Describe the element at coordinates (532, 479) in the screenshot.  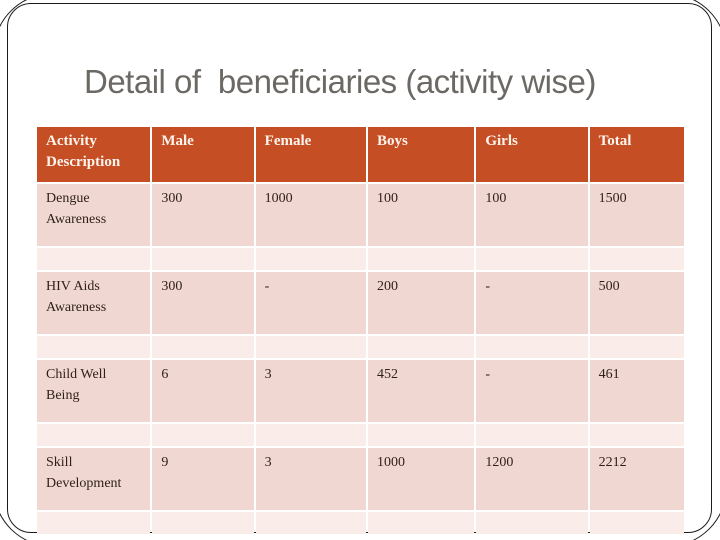
I see `table-cell-girls: 1200` at that location.